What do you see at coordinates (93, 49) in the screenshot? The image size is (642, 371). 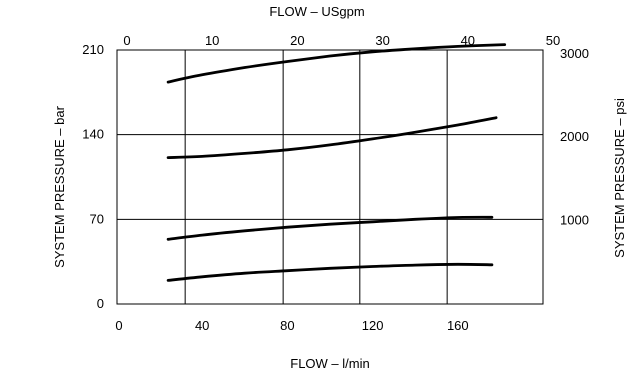 I see `left-tick-label-210: 210` at bounding box center [93, 49].